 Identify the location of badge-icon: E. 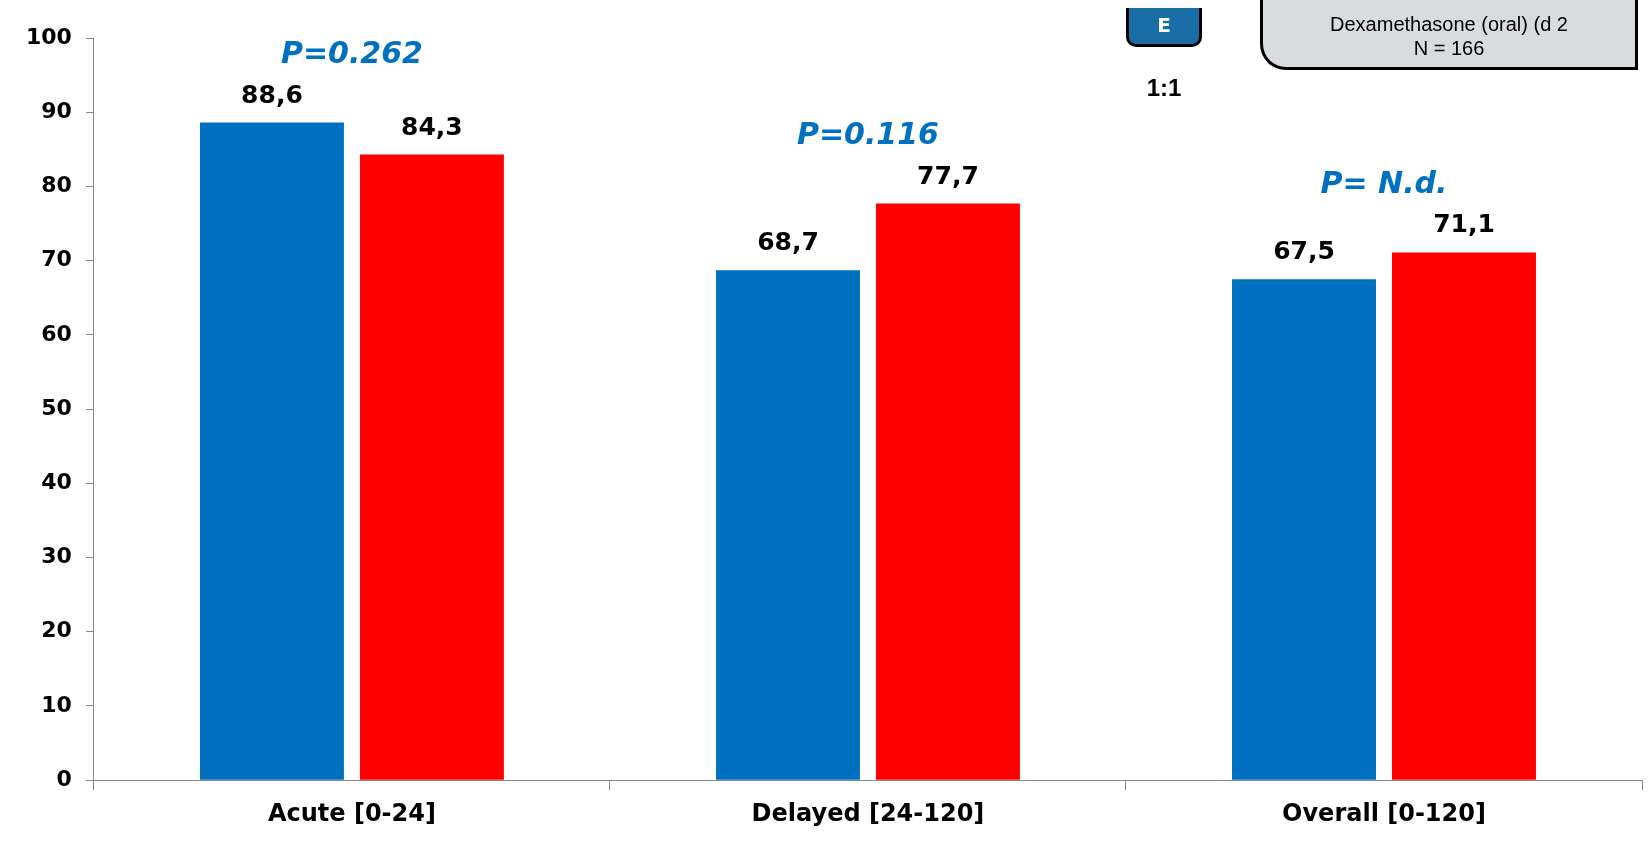
(1164, 27).